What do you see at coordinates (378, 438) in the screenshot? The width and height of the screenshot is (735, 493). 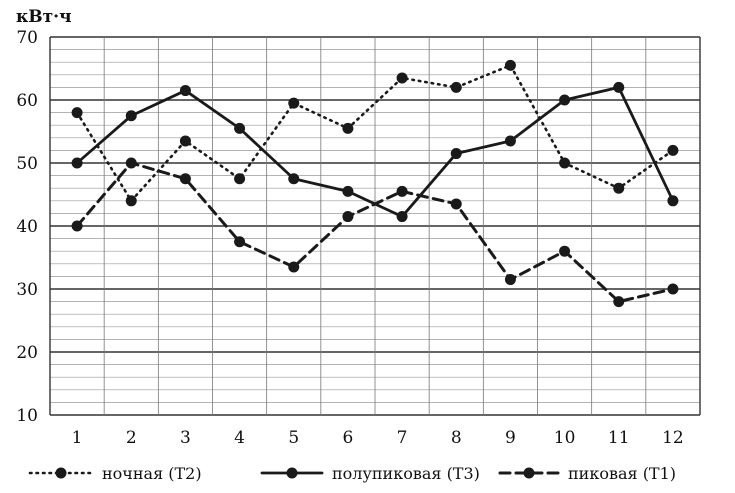 I see `x-tick-labels: 1 2 3 4 5 6 7 8 9 10 11 12` at bounding box center [378, 438].